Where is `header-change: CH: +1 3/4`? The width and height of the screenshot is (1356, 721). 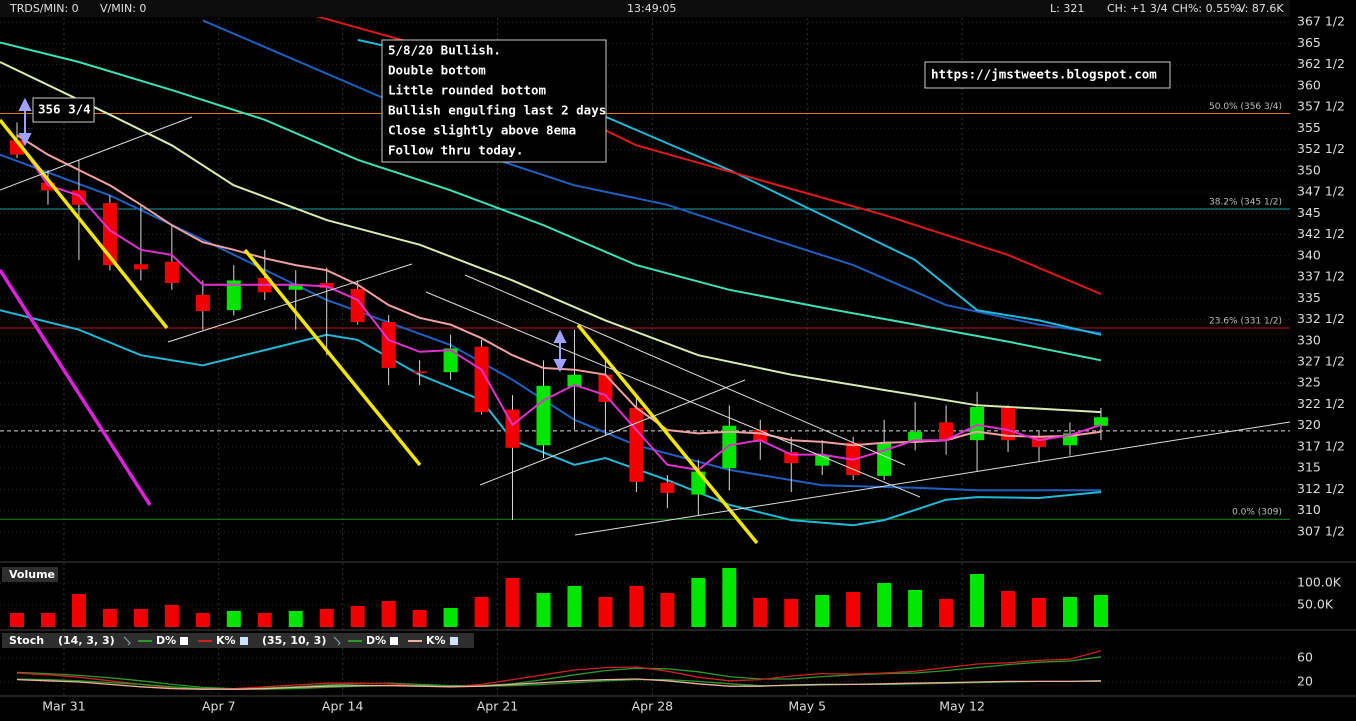
header-change: CH: +1 3/4 is located at coordinates (1137, 8).